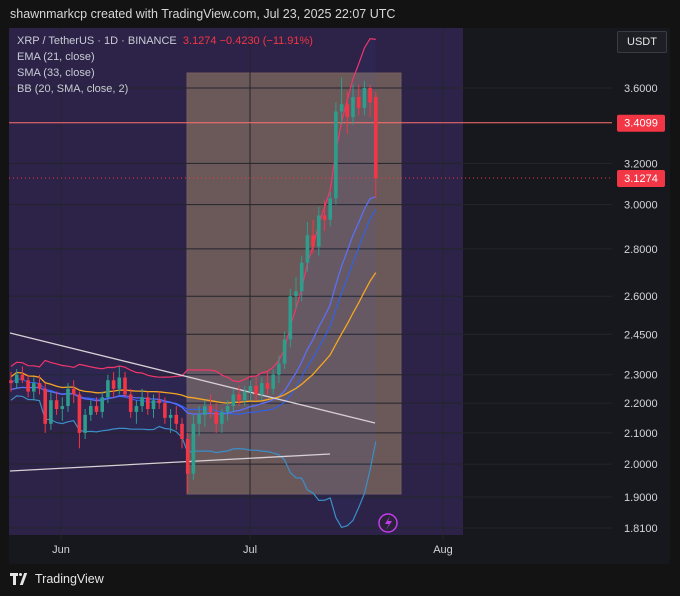 Image resolution: width=680 pixels, height=596 pixels. Describe the element at coordinates (641, 404) in the screenshot. I see `price-tick-label: 2.2000` at that location.